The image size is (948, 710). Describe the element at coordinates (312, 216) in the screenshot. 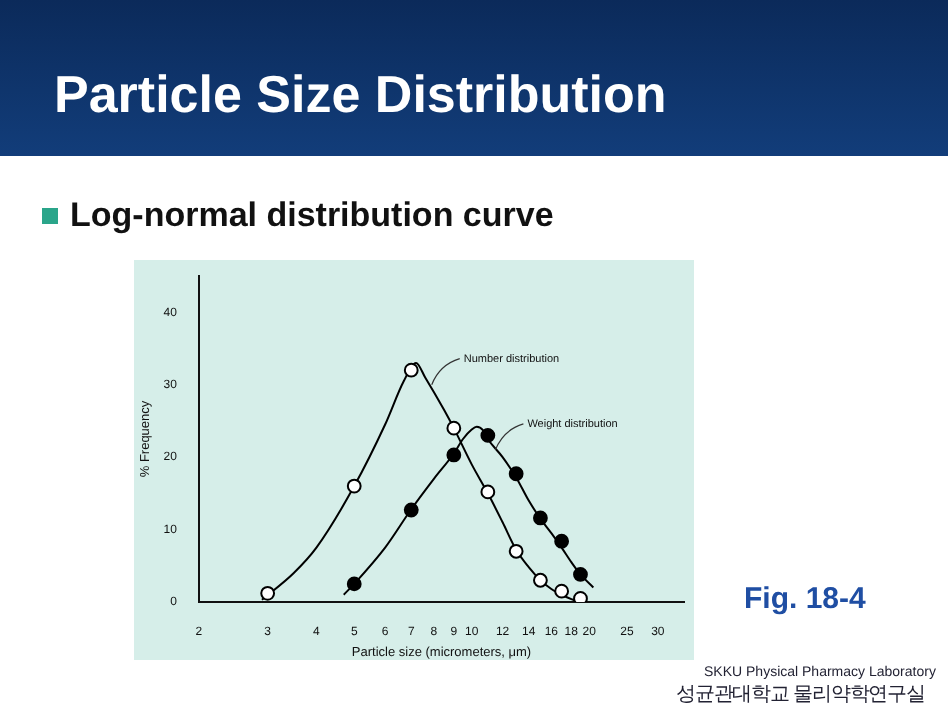

I see `chart-subtitle: Log-normal distribution curve` at that location.